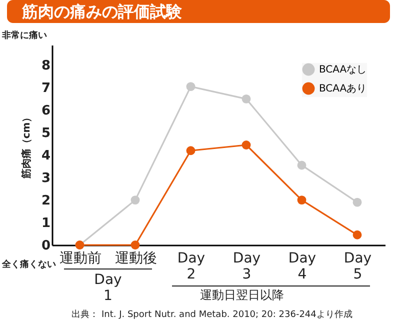 The height and width of the screenshot is (322, 401). Describe the element at coordinates (45, 111) in the screenshot. I see `y-tick-label: 6` at that location.